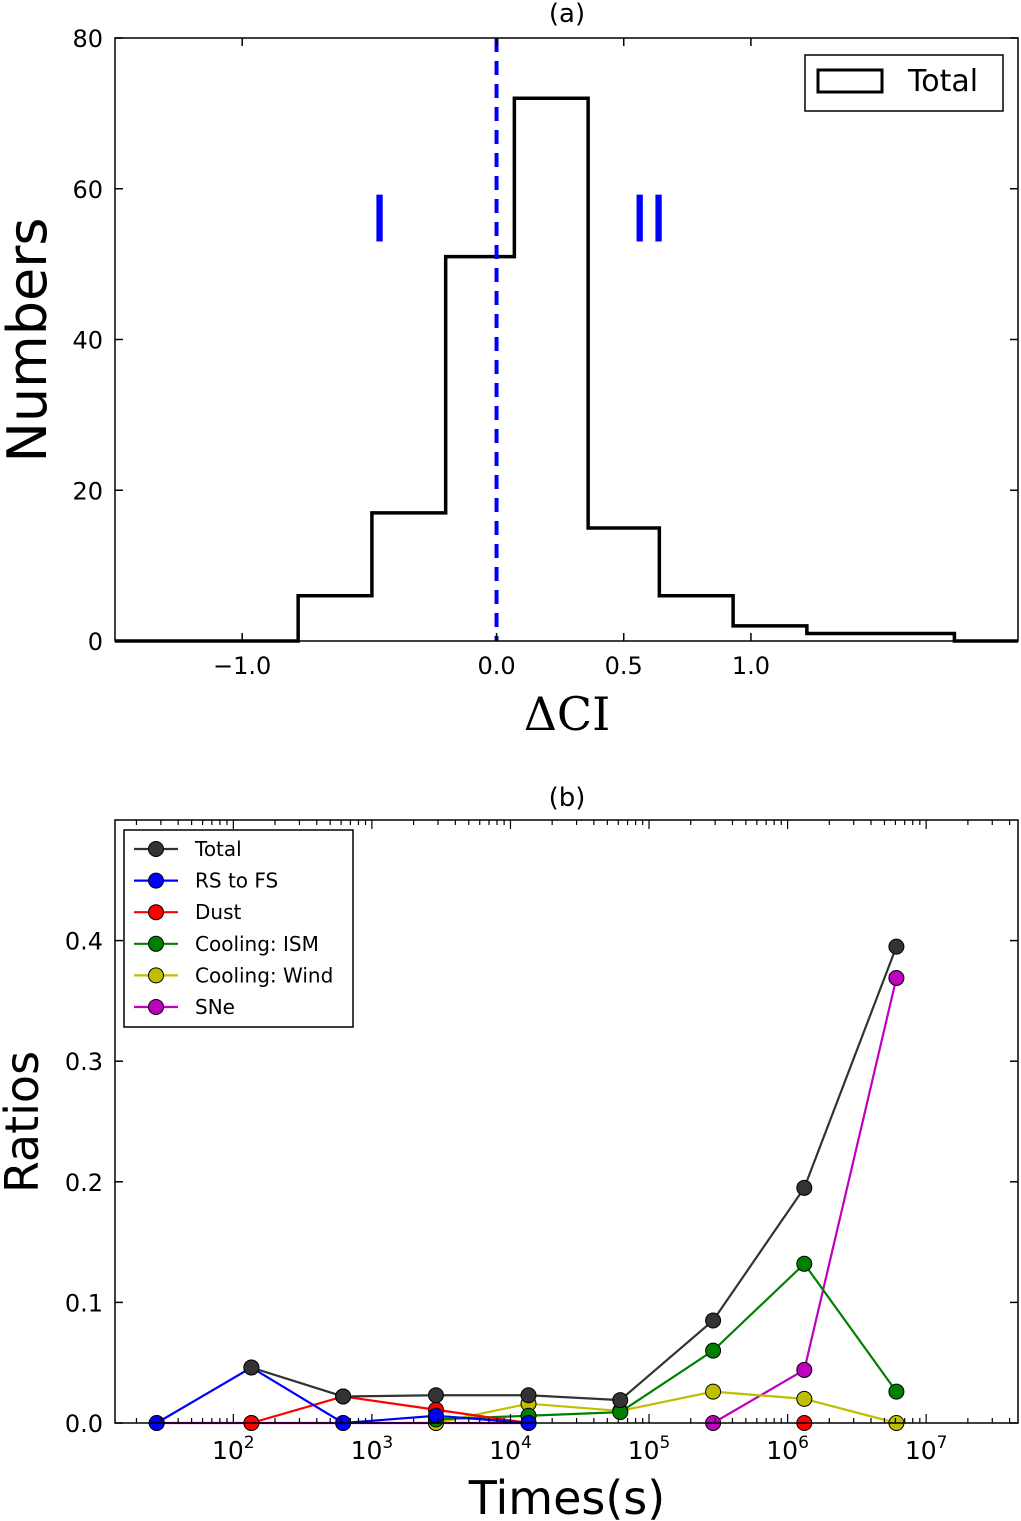 This screenshot has width=1021, height=1521. I want to click on panel-a-ylabel: Numbers, so click(29, 339).